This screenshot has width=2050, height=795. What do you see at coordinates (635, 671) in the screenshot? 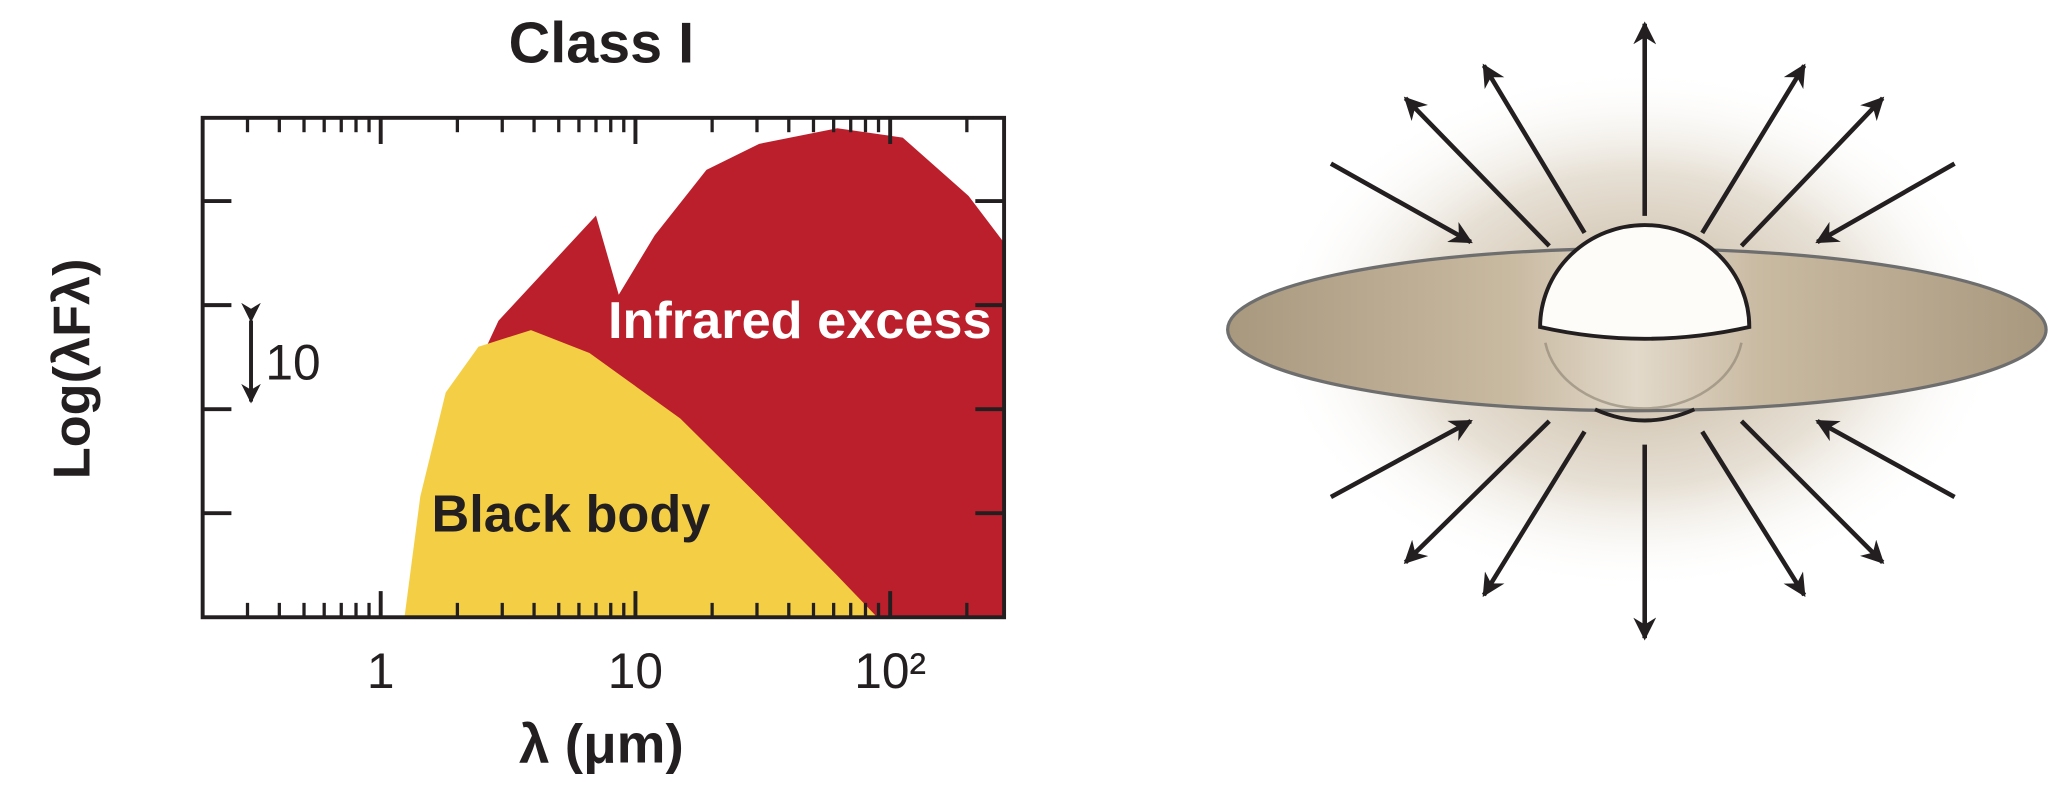
I see `x-tick-label: 10` at bounding box center [635, 671].